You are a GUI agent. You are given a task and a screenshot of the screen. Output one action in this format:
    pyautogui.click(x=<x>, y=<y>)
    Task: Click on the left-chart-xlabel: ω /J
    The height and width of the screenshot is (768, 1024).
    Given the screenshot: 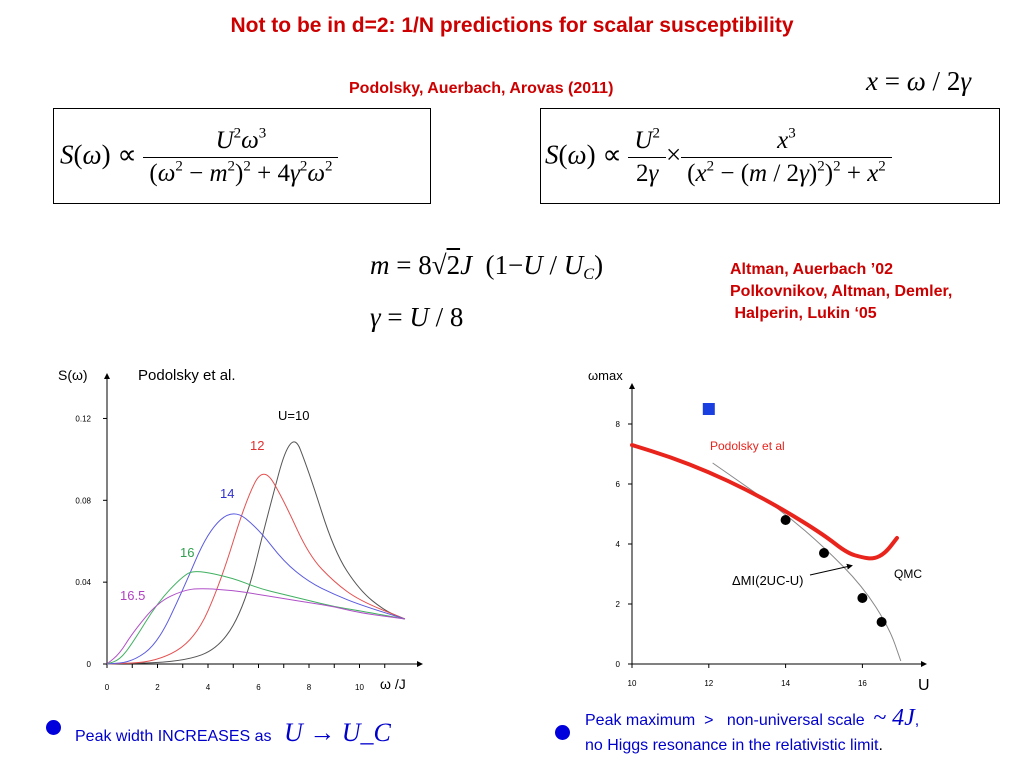 What is the action you would take?
    pyautogui.click(x=393, y=684)
    